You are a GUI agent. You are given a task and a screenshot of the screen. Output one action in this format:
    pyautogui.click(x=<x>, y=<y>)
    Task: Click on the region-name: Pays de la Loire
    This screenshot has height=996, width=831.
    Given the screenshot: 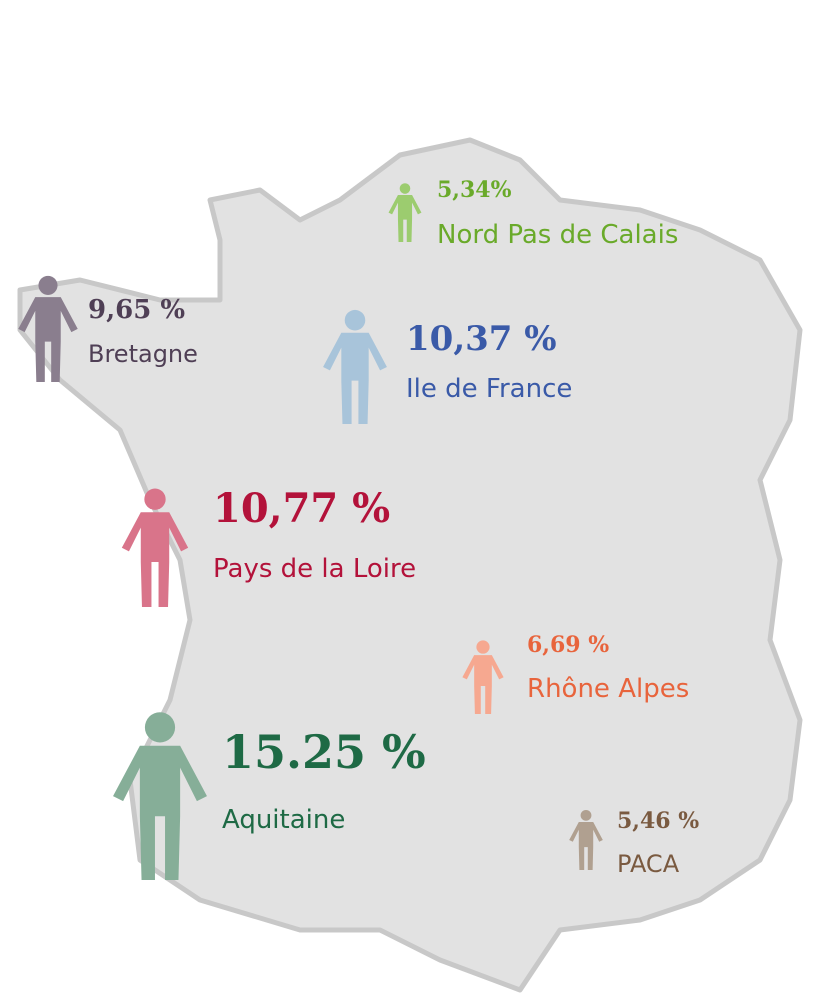 What is the action you would take?
    pyautogui.click(x=314, y=569)
    